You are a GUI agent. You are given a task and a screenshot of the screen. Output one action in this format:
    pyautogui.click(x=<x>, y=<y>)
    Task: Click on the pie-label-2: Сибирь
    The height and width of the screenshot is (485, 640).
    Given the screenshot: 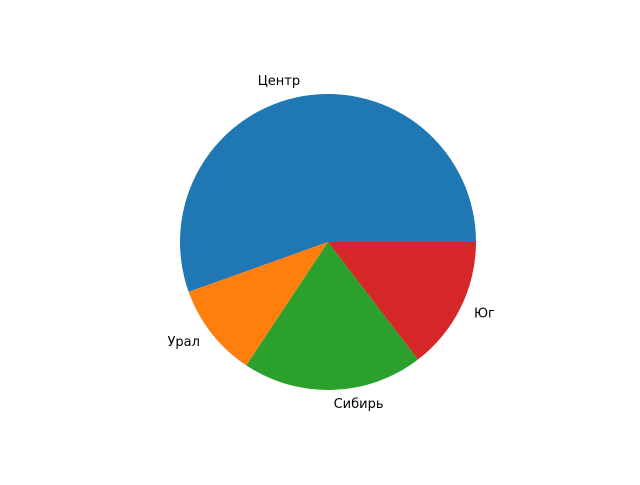 What is the action you would take?
    pyautogui.click(x=359, y=404)
    